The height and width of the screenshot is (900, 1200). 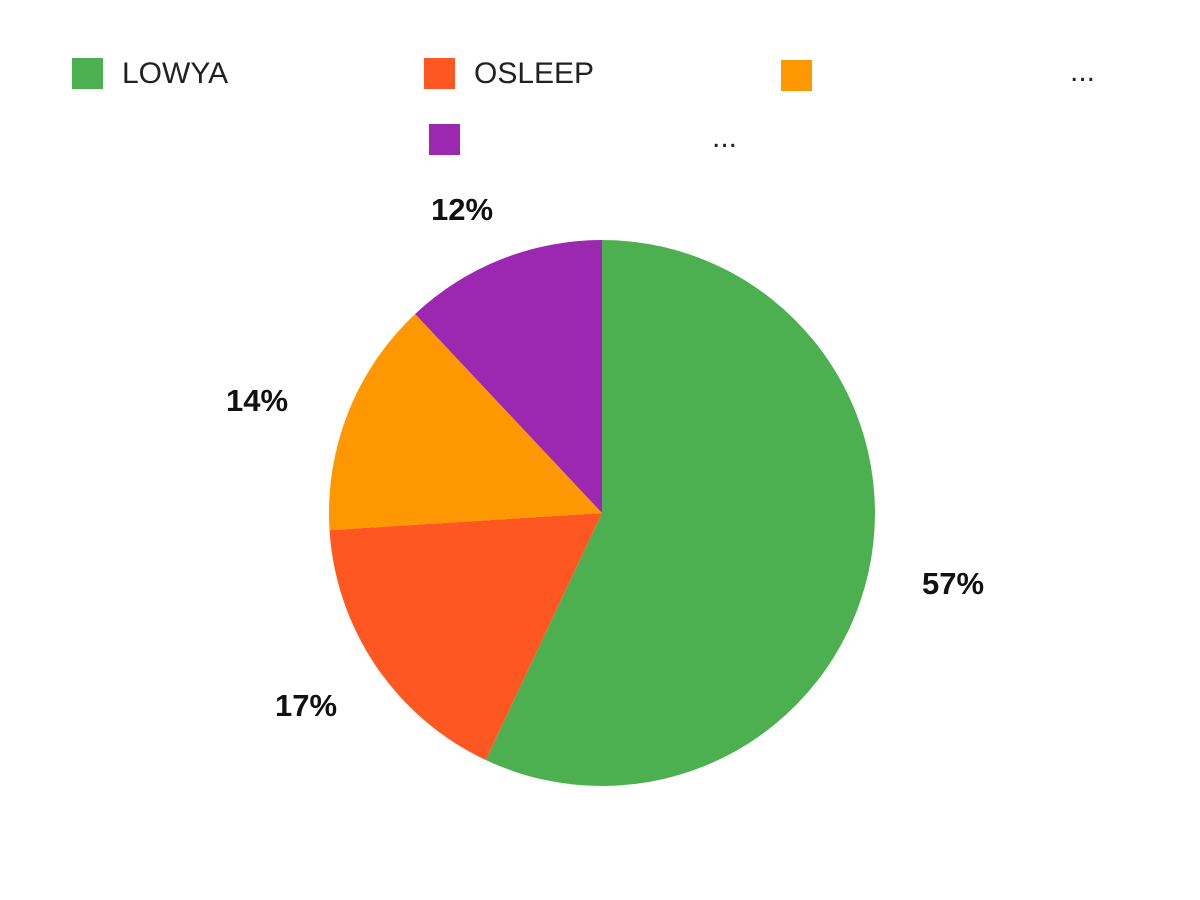 What do you see at coordinates (87, 73) in the screenshot?
I see `legend-swatch-lowya` at bounding box center [87, 73].